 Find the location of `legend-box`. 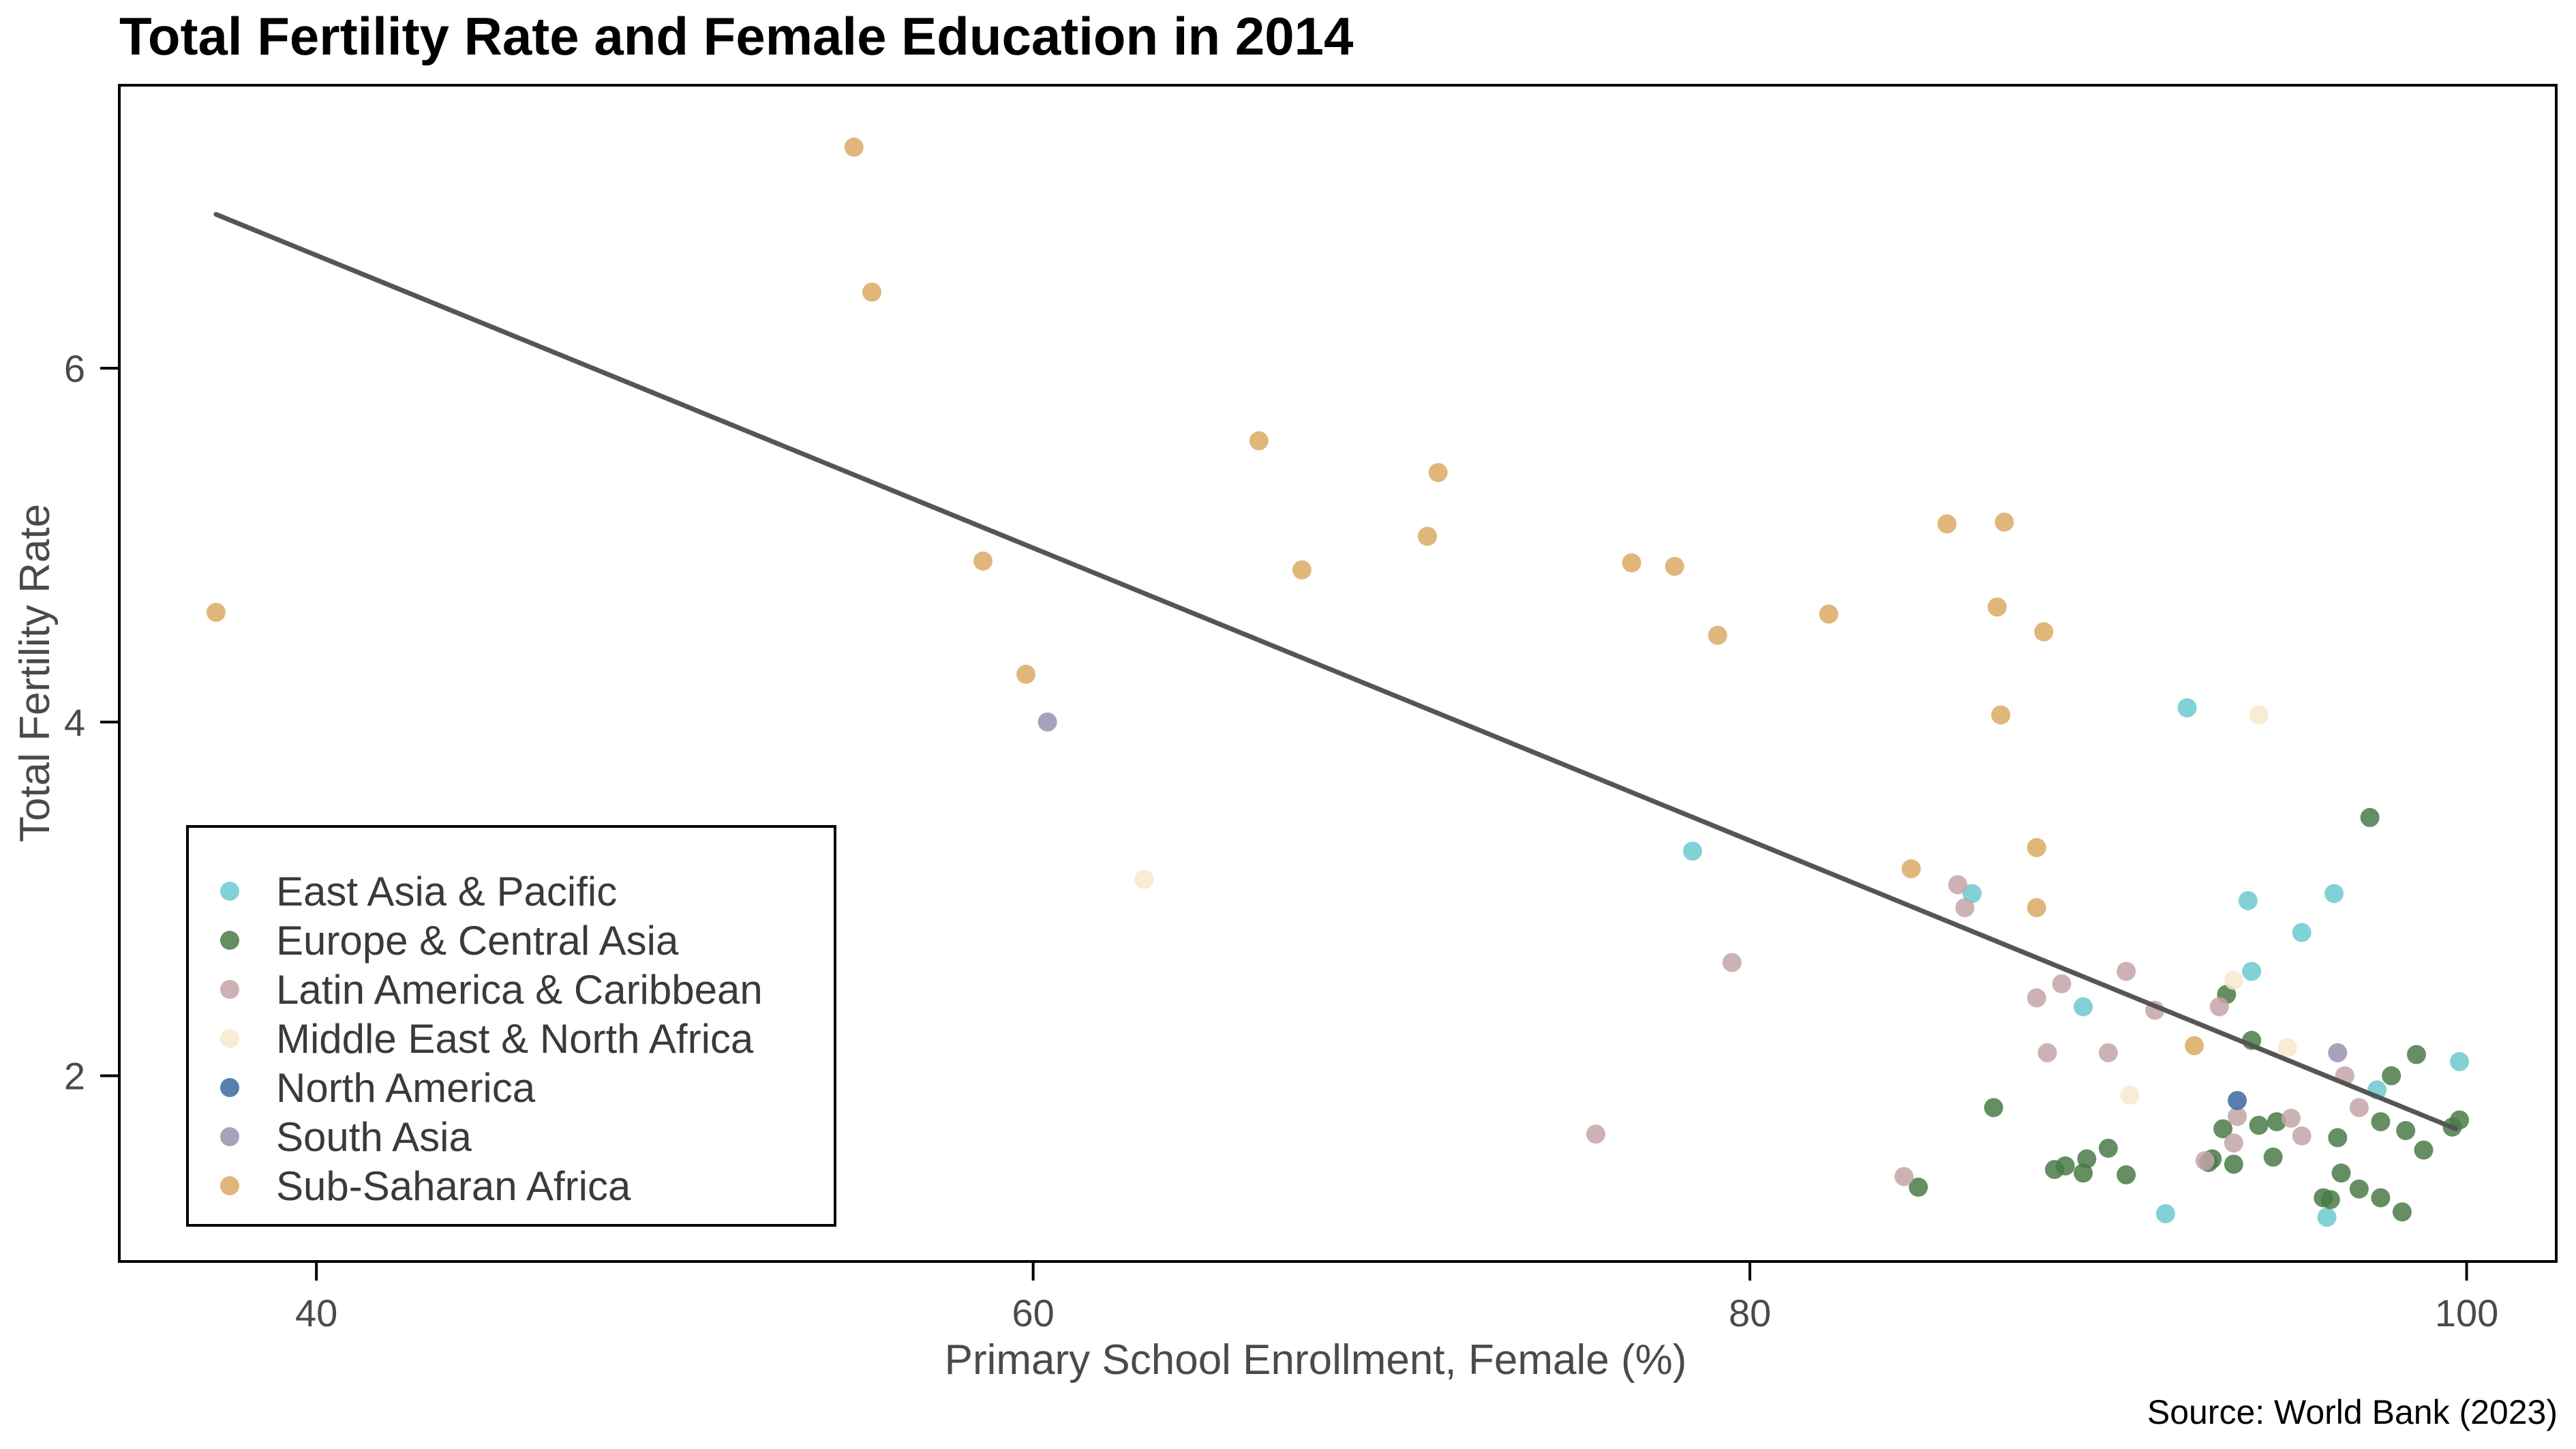

legend-box is located at coordinates (511, 1026).